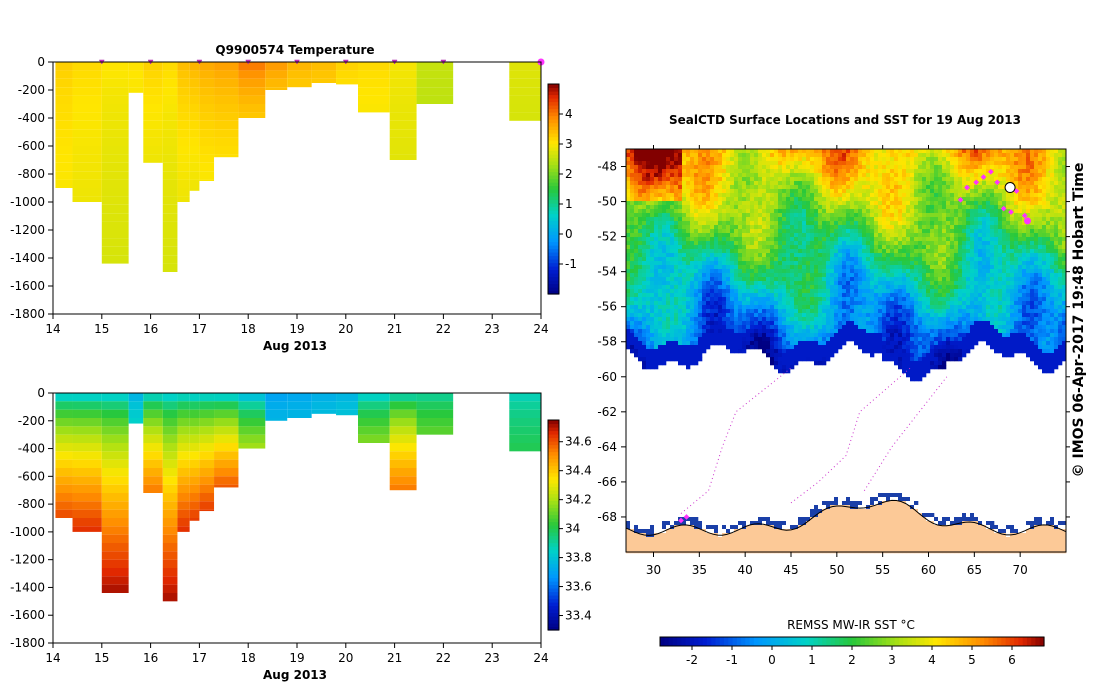 Image resolution: width=1099 pixels, height=700 pixels. I want to click on colorbar-tick-label: 33.8, so click(578, 558).